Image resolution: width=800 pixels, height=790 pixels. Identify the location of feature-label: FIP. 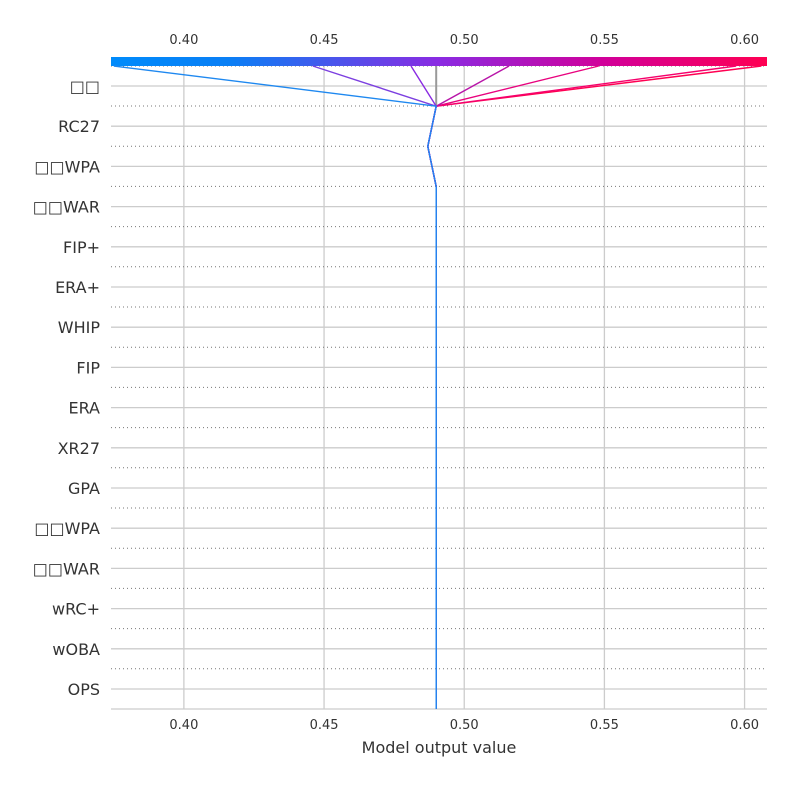
(88, 367).